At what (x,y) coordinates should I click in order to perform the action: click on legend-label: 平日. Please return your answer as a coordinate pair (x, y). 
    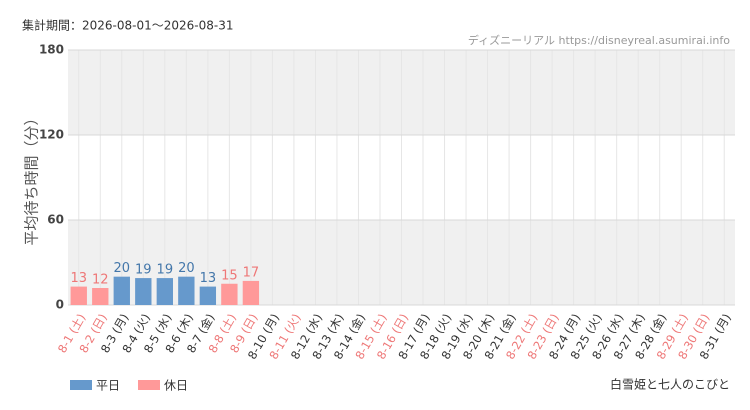
    Looking at the image, I should click on (108, 386).